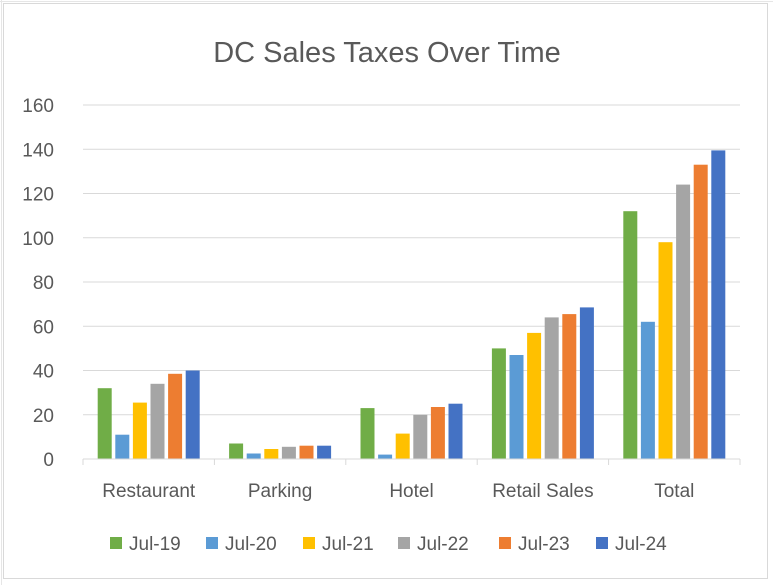  I want to click on legend-item: Jul-20, so click(241, 544).